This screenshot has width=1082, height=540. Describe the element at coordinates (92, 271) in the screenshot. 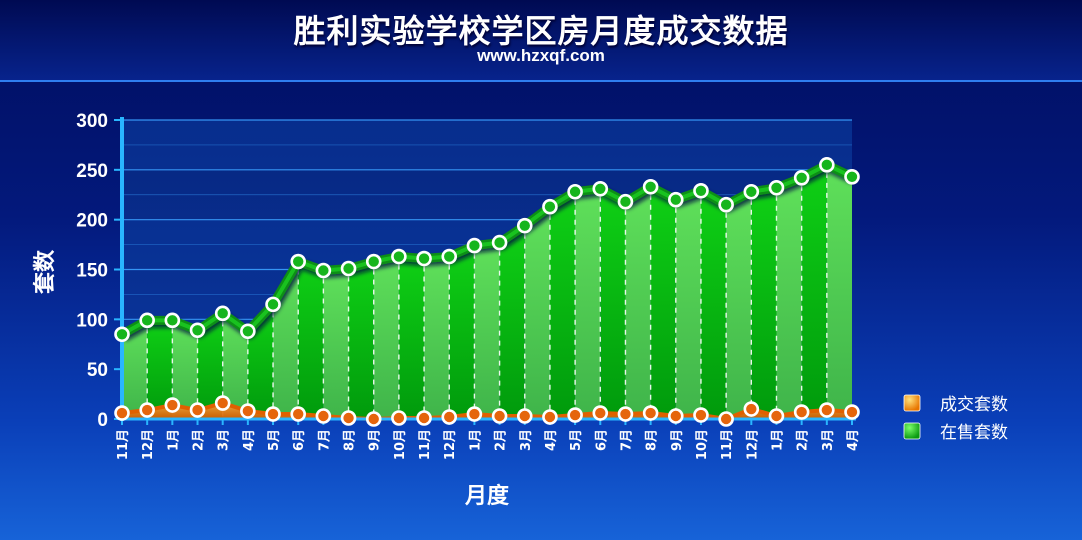

I see `y-tick-label: 150` at that location.